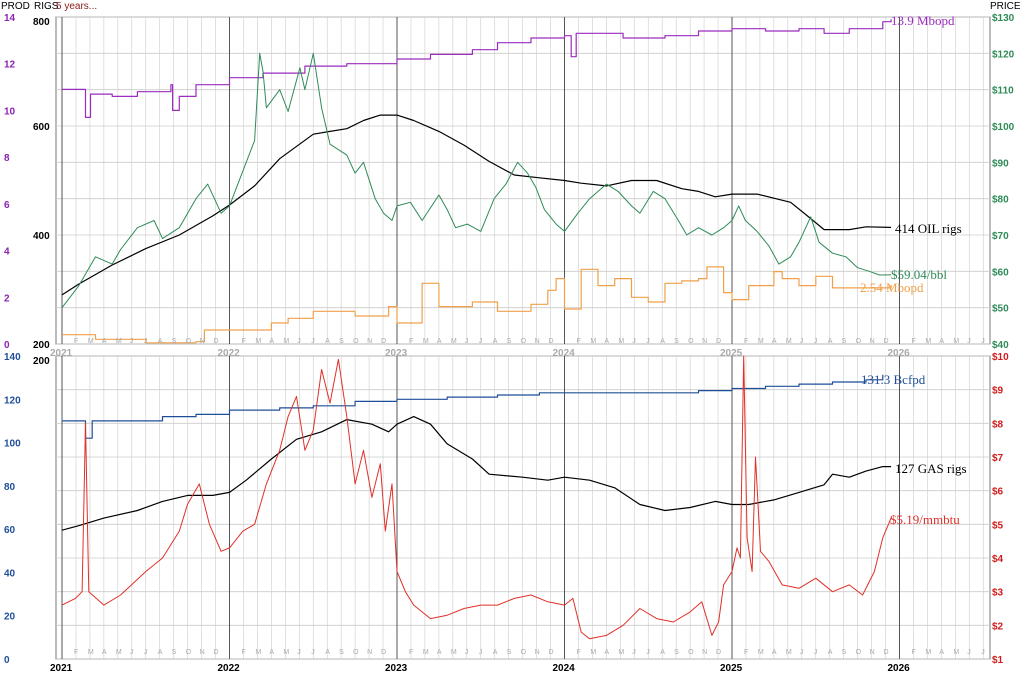 This screenshot has width=1020, height=676. Describe the element at coordinates (477, 305) in the screenshot. I see `ngl-prod-line` at that location.